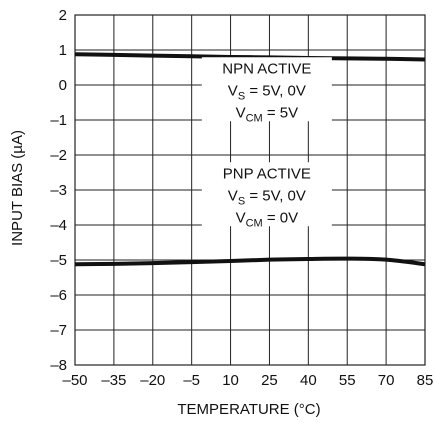  What do you see at coordinates (58, 365) in the screenshot?
I see `y-tick-label: –8` at bounding box center [58, 365].